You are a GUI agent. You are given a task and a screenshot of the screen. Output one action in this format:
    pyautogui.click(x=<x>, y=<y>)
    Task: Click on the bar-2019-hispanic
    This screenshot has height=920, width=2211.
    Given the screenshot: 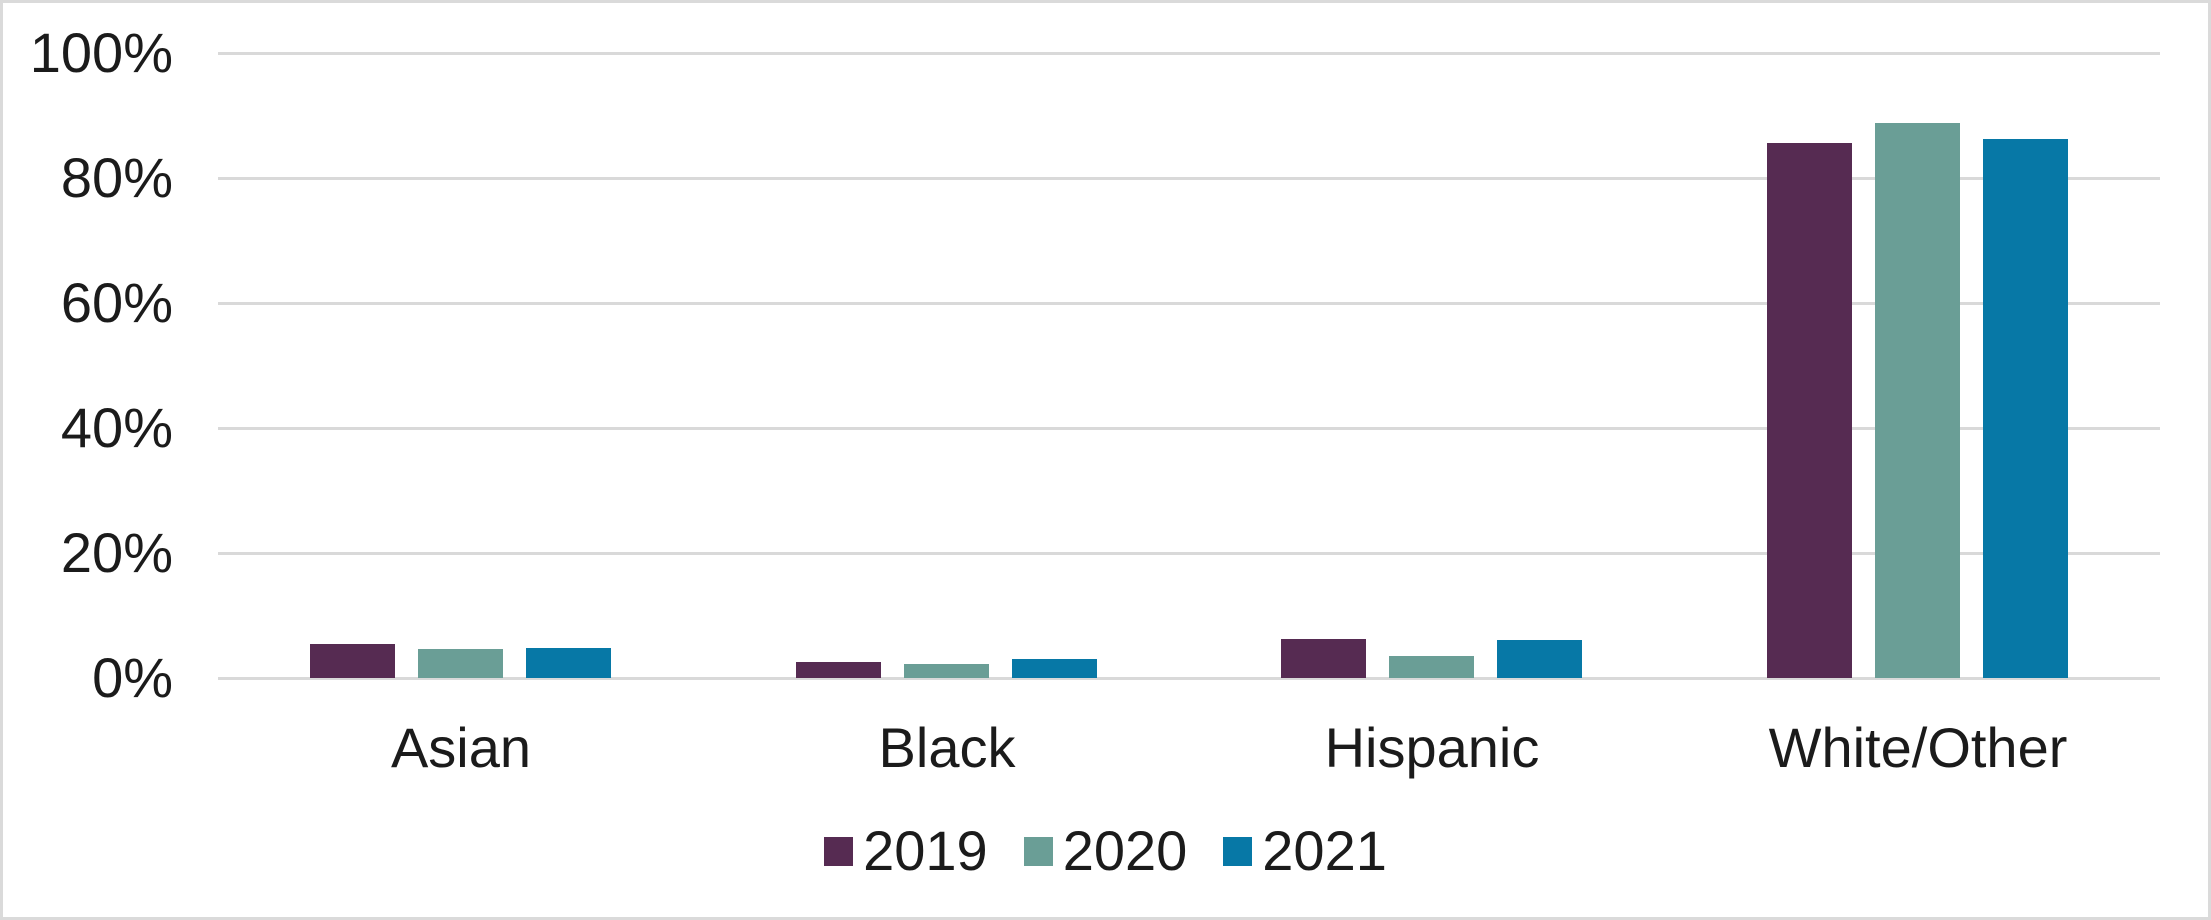 What is the action you would take?
    pyautogui.click(x=1323, y=658)
    